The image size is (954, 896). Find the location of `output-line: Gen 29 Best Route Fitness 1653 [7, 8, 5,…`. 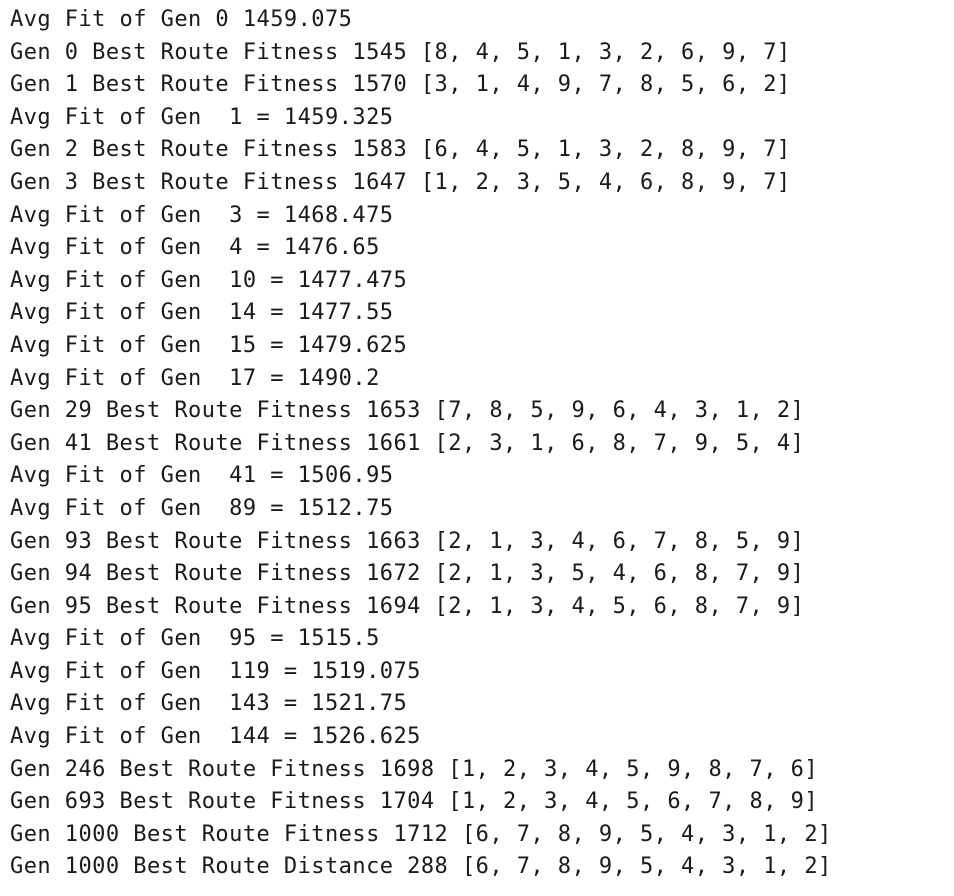

output-line: Gen 29 Best Route Fitness 1653 [7, 8, 5,… is located at coordinates (407, 411).